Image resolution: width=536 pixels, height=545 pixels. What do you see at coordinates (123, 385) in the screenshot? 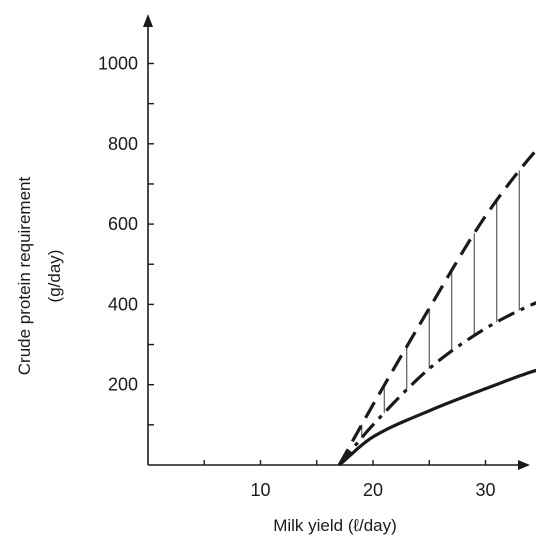
I see `y-tick-label: 200` at bounding box center [123, 385].